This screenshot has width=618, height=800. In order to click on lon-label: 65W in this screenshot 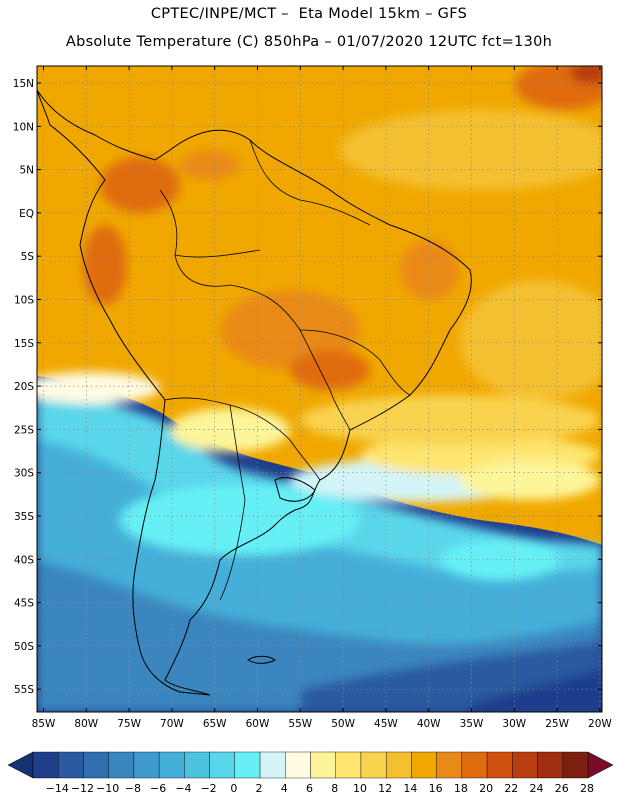, I will do `click(215, 724)`.